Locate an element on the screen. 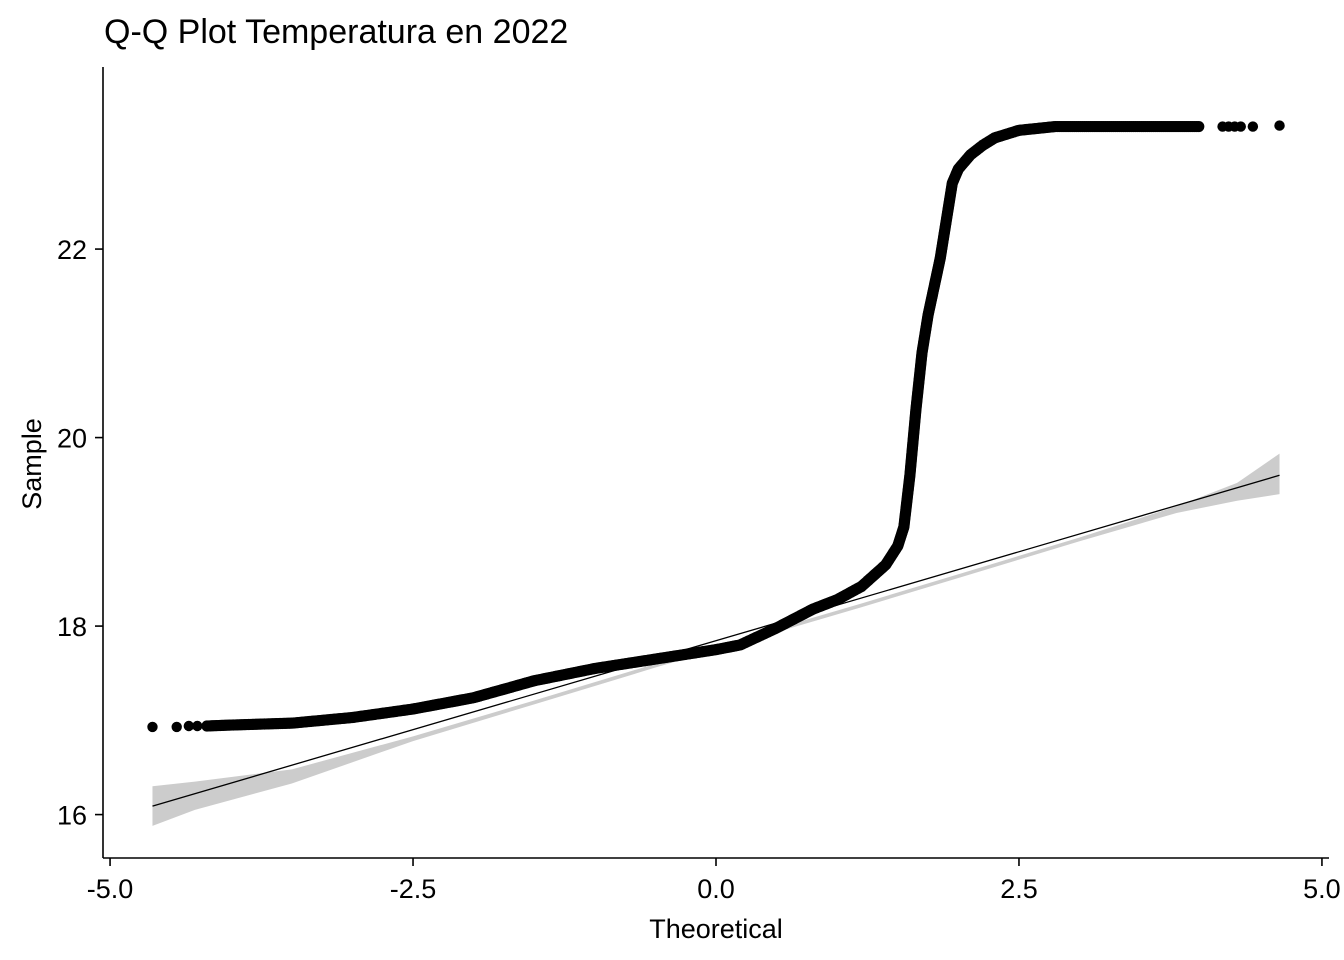  y-tick-label: 20 is located at coordinates (72, 439).